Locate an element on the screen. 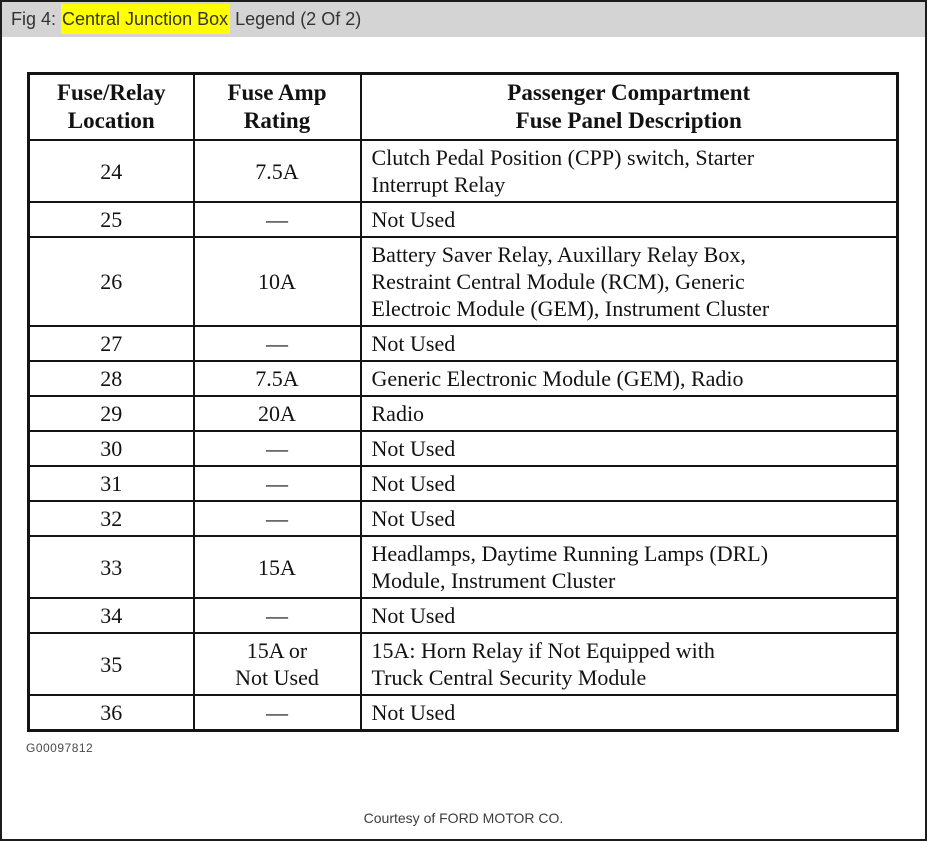 The width and height of the screenshot is (927, 841). table-row: 32— Not Used is located at coordinates (463, 518).